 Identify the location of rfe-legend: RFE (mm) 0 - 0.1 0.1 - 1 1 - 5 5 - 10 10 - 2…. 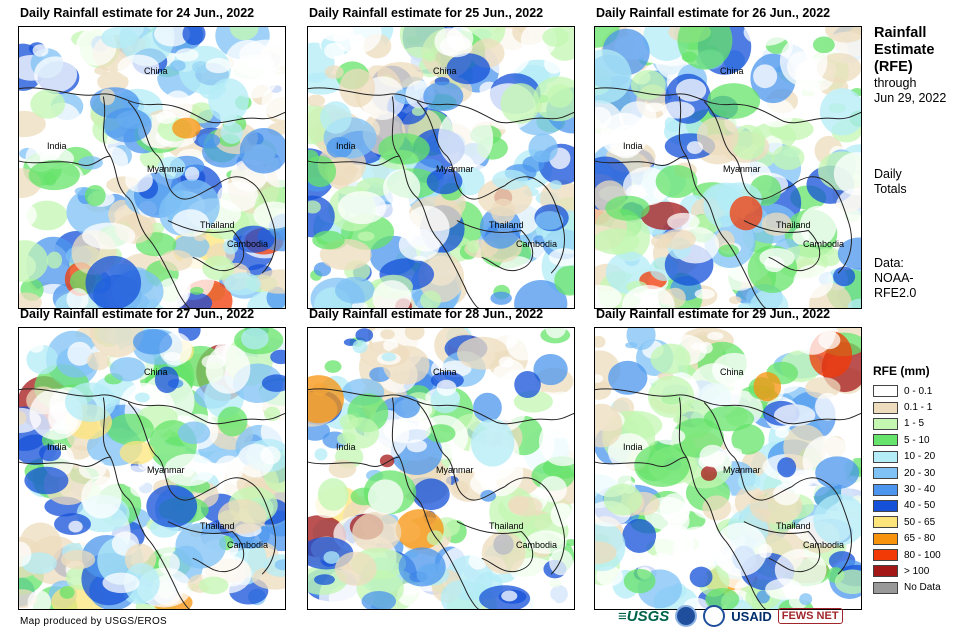
(907, 480).